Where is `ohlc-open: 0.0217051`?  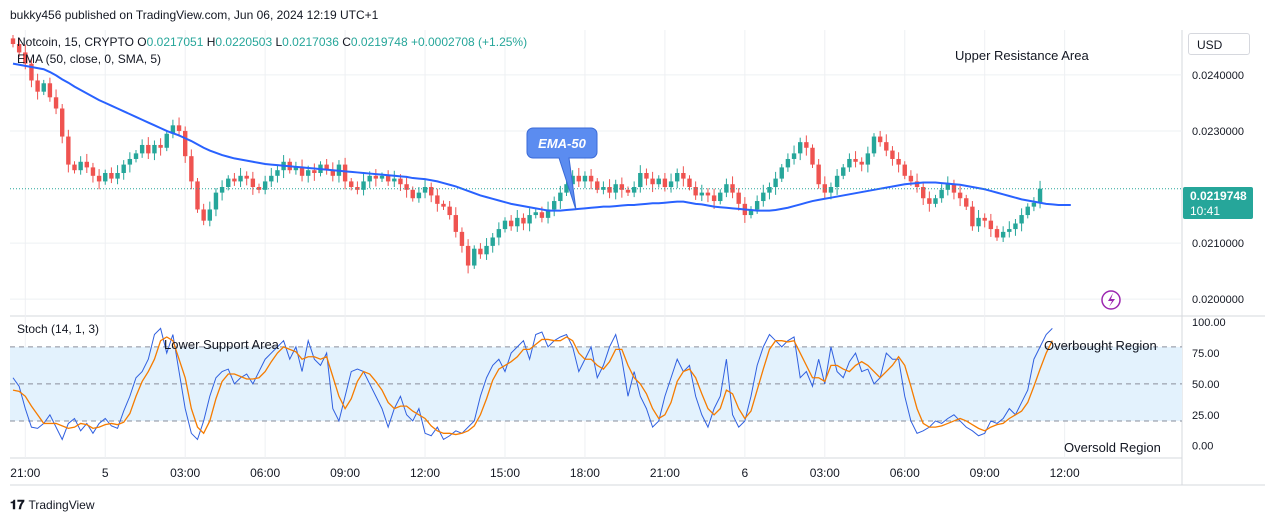
ohlc-open: 0.0217051 is located at coordinates (175, 42).